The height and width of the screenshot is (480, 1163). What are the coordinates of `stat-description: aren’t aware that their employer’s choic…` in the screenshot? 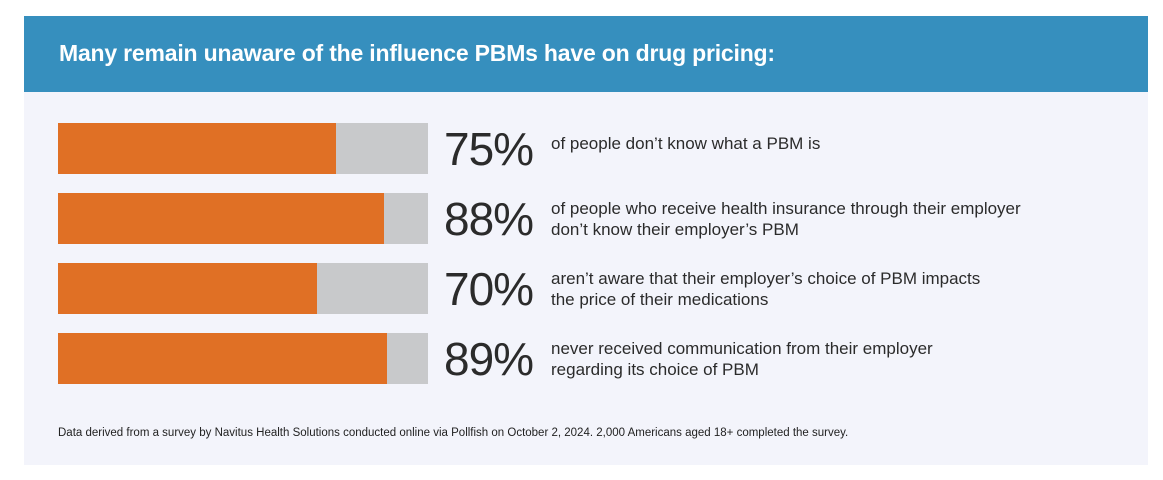 It's located at (765, 289).